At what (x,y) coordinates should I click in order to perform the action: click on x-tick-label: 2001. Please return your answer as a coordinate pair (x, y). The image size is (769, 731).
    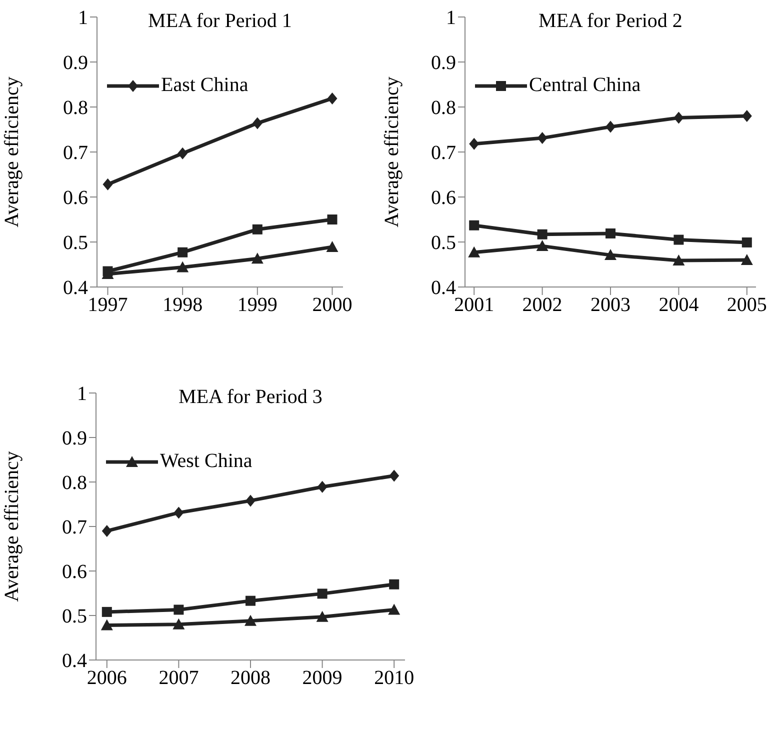
    Looking at the image, I should click on (474, 305).